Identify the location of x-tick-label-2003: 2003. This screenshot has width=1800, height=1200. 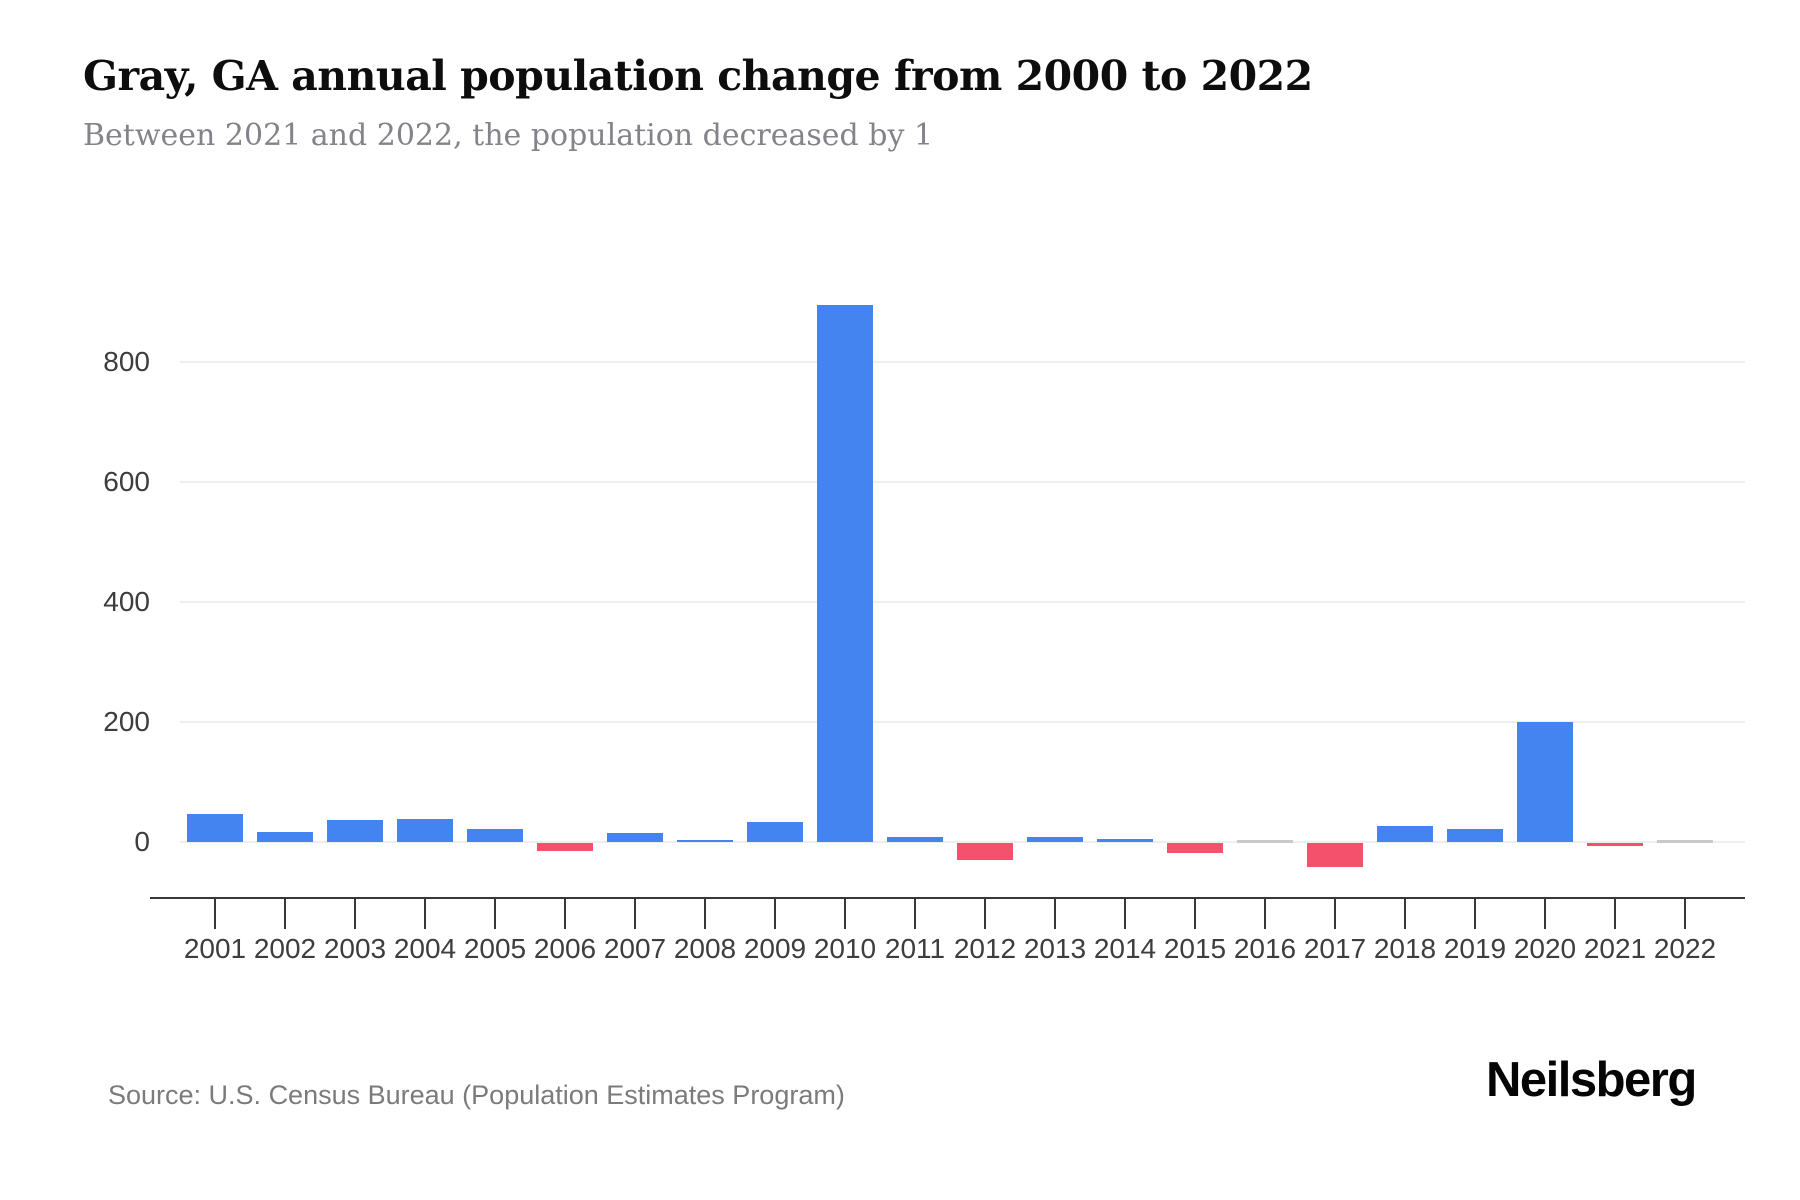
(355, 948).